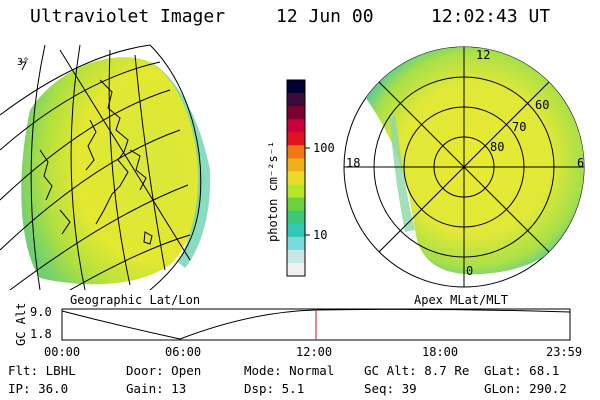 Image resolution: width=600 pixels, height=400 pixels. Describe the element at coordinates (96, 162) in the screenshot. I see `coastline` at that location.